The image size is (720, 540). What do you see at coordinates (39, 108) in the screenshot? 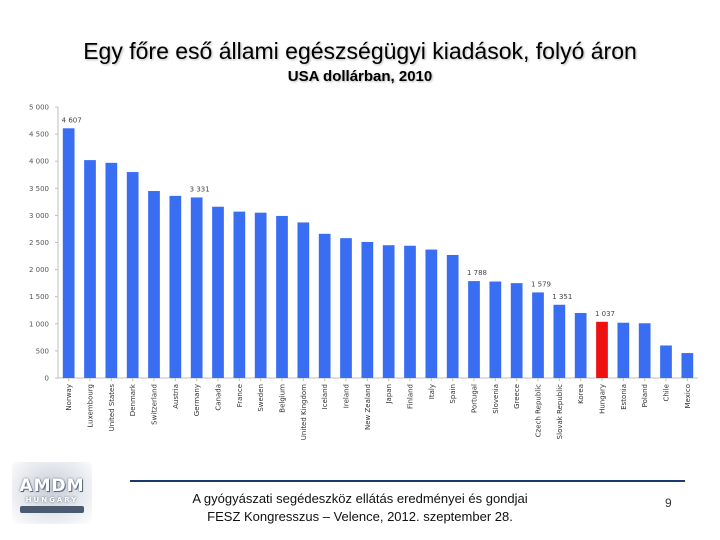
I see `y-tick-label: 5 000` at bounding box center [39, 108].